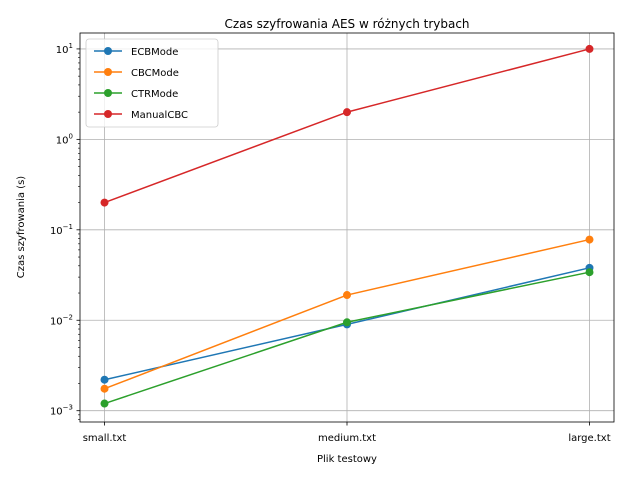 The height and width of the screenshot is (484, 640). Describe the element at coordinates (64, 139) in the screenshot. I see `y-tick-label: 10⁰` at that location.